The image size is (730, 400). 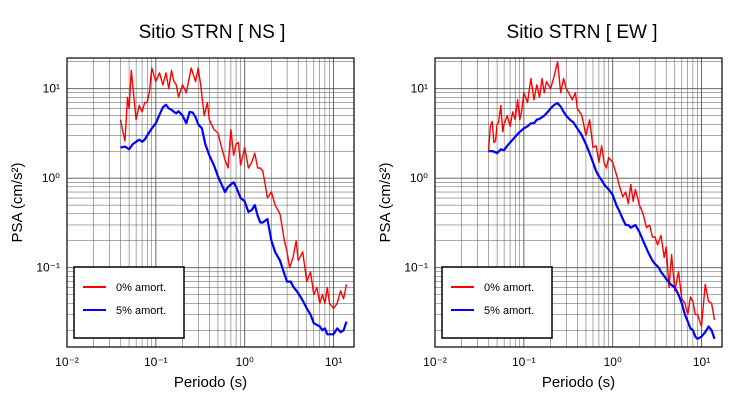 What do you see at coordinates (212, 32) in the screenshot?
I see `chart-title: Sitio STRN [ NS ]` at bounding box center [212, 32].